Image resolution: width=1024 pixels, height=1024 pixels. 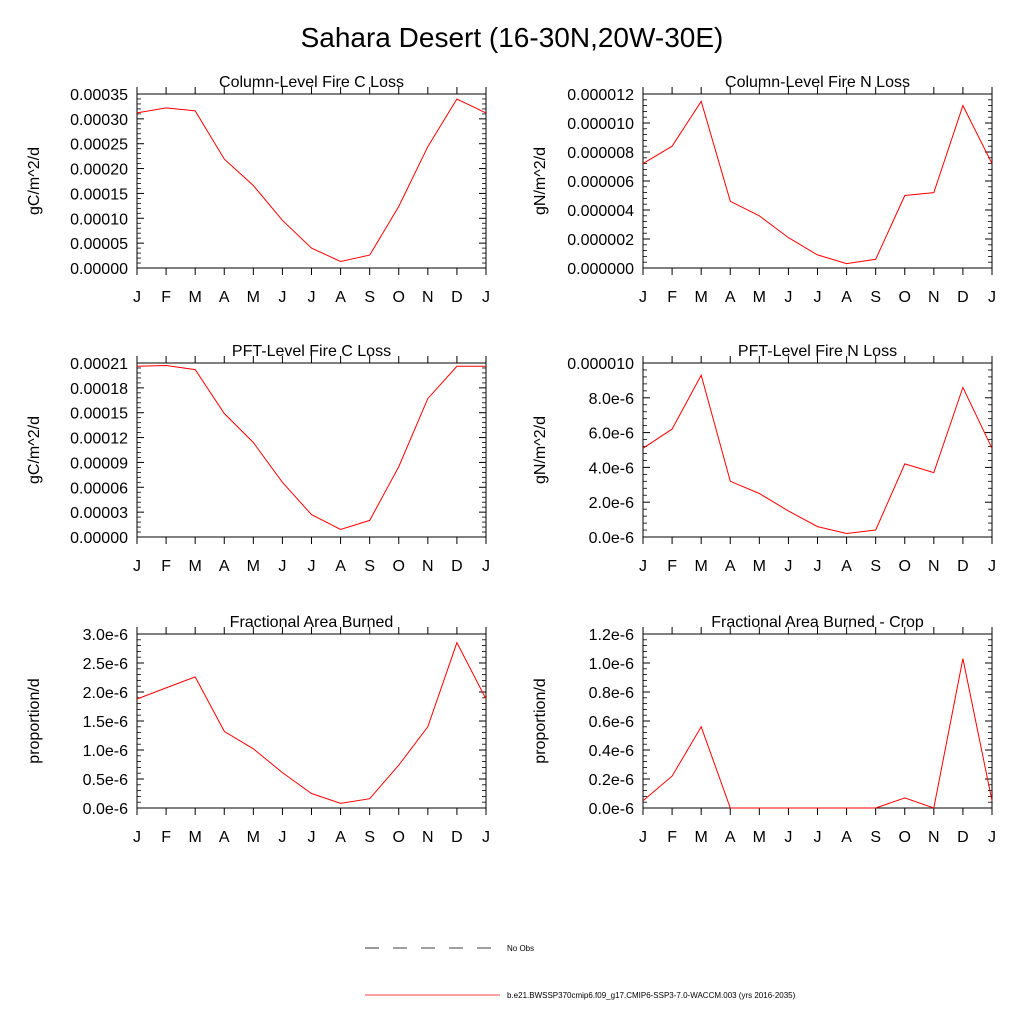 I want to click on y-tick-label: 0.00020, so click(x=99, y=170).